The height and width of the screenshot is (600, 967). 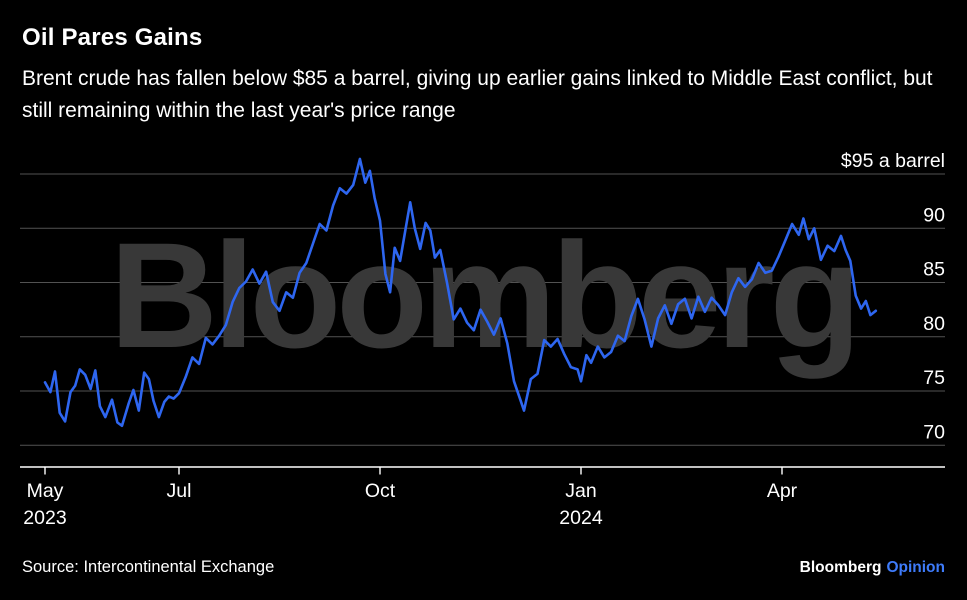 What do you see at coordinates (915, 567) in the screenshot?
I see `logo-suffix-text: Opinion` at bounding box center [915, 567].